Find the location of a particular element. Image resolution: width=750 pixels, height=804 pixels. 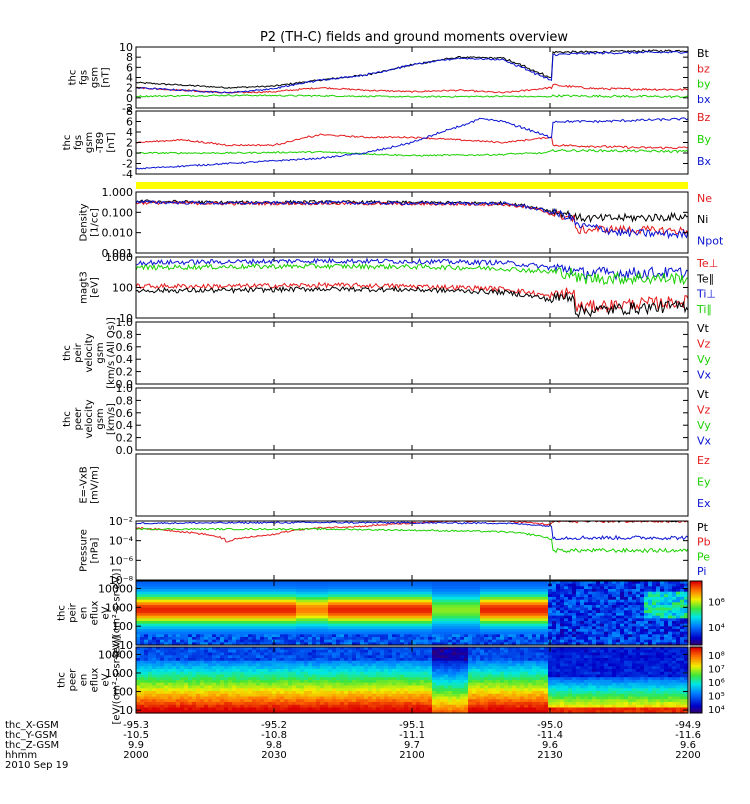

y-axis-label-line: [km/s (All Qs)] is located at coordinates (111, 353).